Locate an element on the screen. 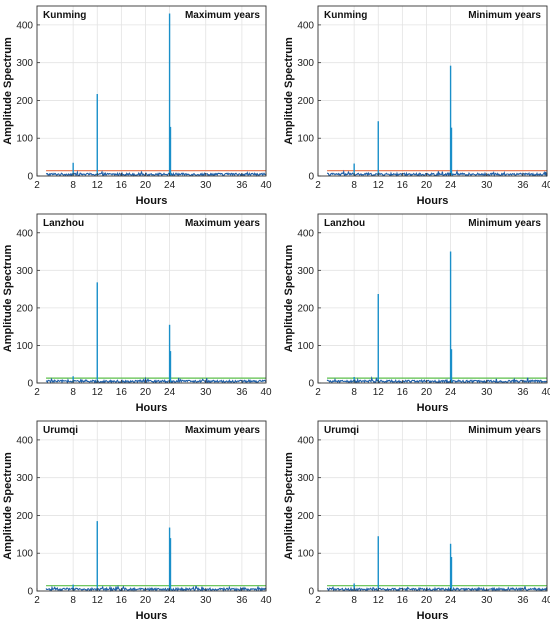  station-label: Kunming is located at coordinates (345, 15).